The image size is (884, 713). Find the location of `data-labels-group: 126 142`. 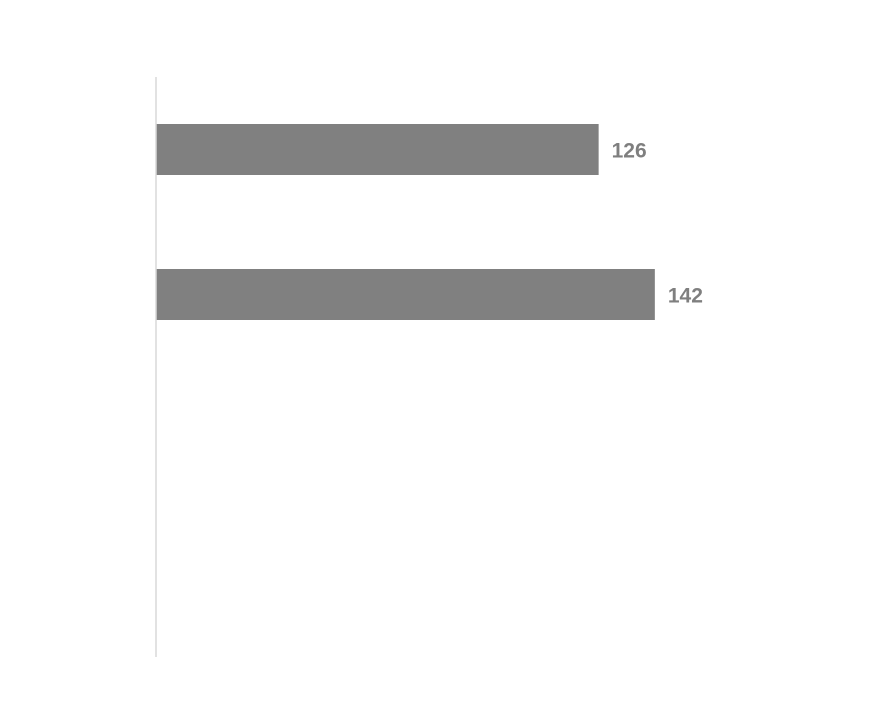

data-labels-group: 126 142 is located at coordinates (657, 224).